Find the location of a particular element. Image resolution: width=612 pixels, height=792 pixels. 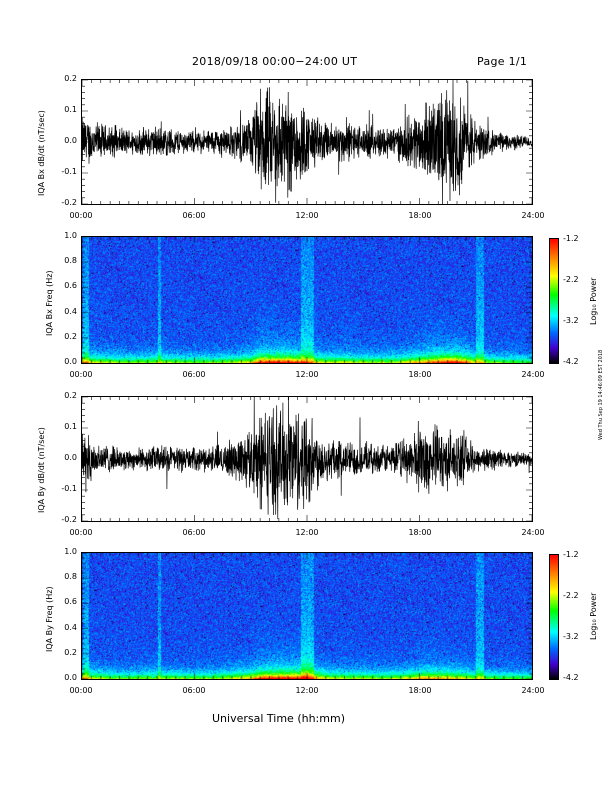

bx-dbdt-plot is located at coordinates (307, 142).